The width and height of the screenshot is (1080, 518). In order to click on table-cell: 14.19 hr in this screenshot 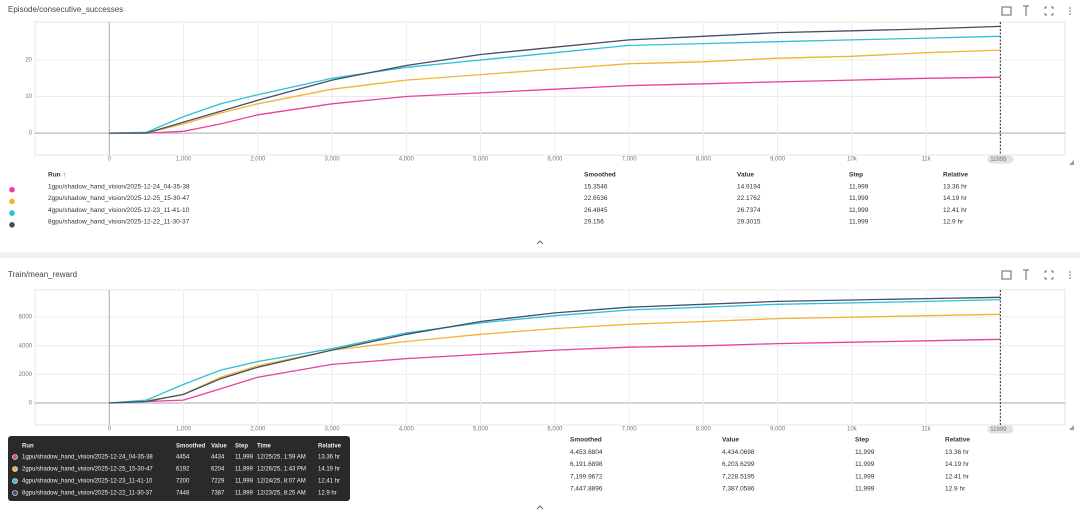, I will do `click(957, 464)`.